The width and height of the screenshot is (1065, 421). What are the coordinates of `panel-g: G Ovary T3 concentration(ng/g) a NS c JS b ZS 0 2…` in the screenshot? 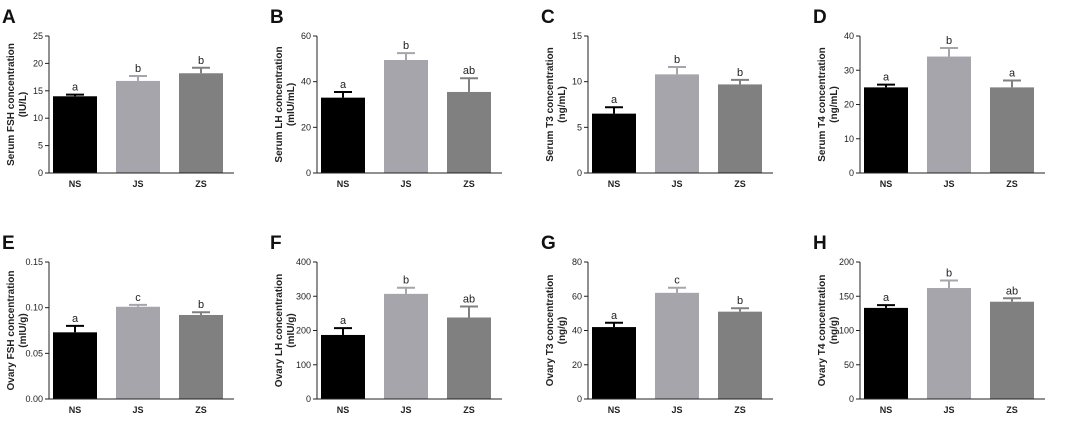 It's located at (657, 324).